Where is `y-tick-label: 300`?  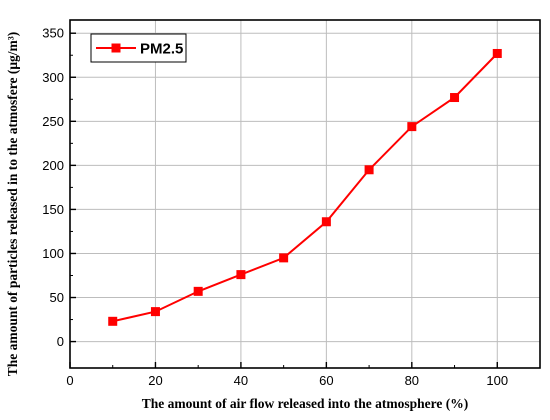
y-tick-label: 300 is located at coordinates (53, 77).